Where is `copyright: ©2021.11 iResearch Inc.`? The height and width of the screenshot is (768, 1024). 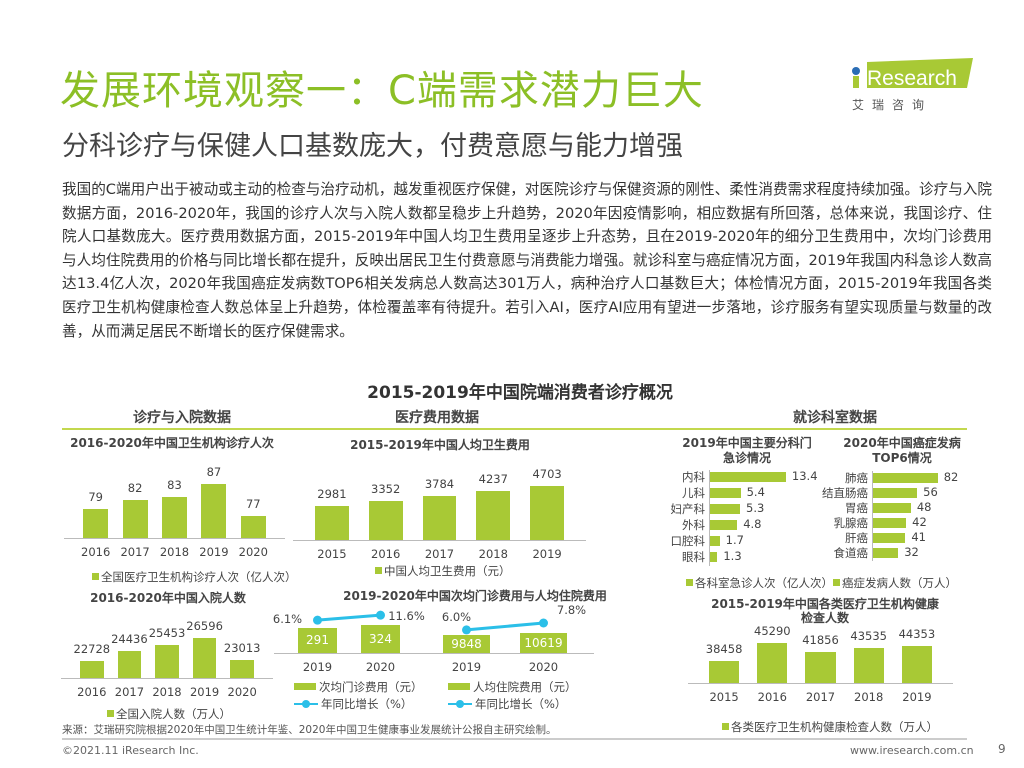 copyright: ©2021.11 iResearch Inc. is located at coordinates (130, 750).